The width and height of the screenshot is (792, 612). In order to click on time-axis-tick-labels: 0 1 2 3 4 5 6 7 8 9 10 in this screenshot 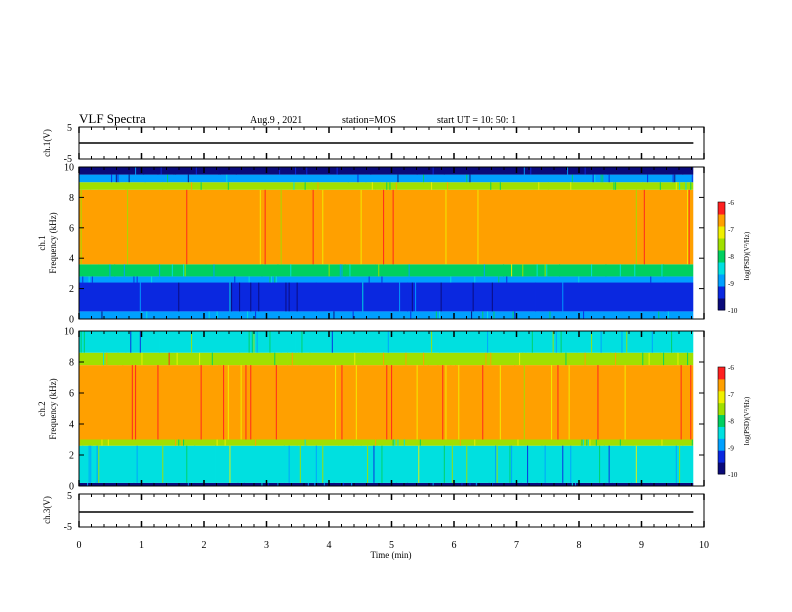, I will do `click(393, 545)`.